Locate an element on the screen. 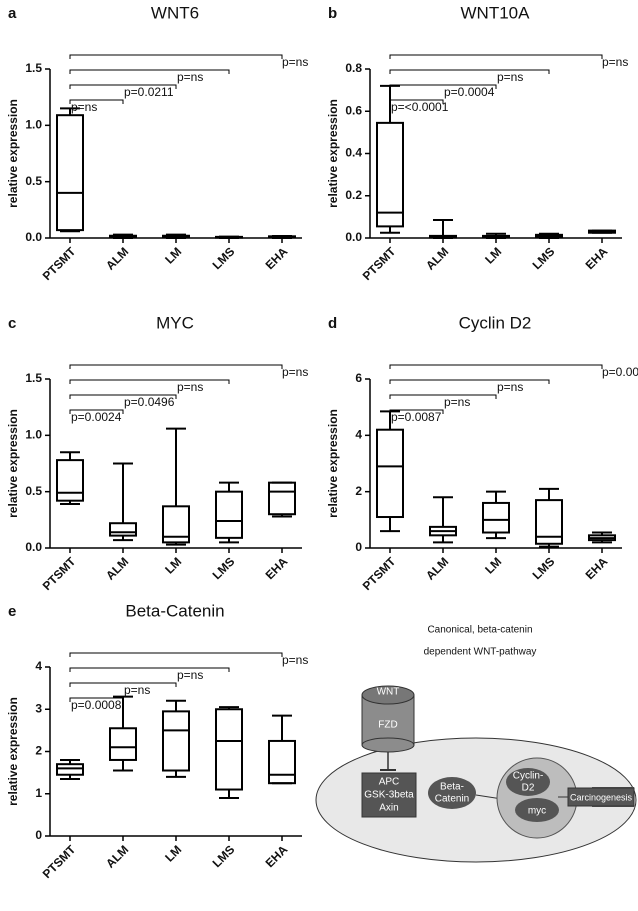 Image resolution: width=638 pixels, height=911 pixels. p-value: p=0.0004 is located at coordinates (469, 92).